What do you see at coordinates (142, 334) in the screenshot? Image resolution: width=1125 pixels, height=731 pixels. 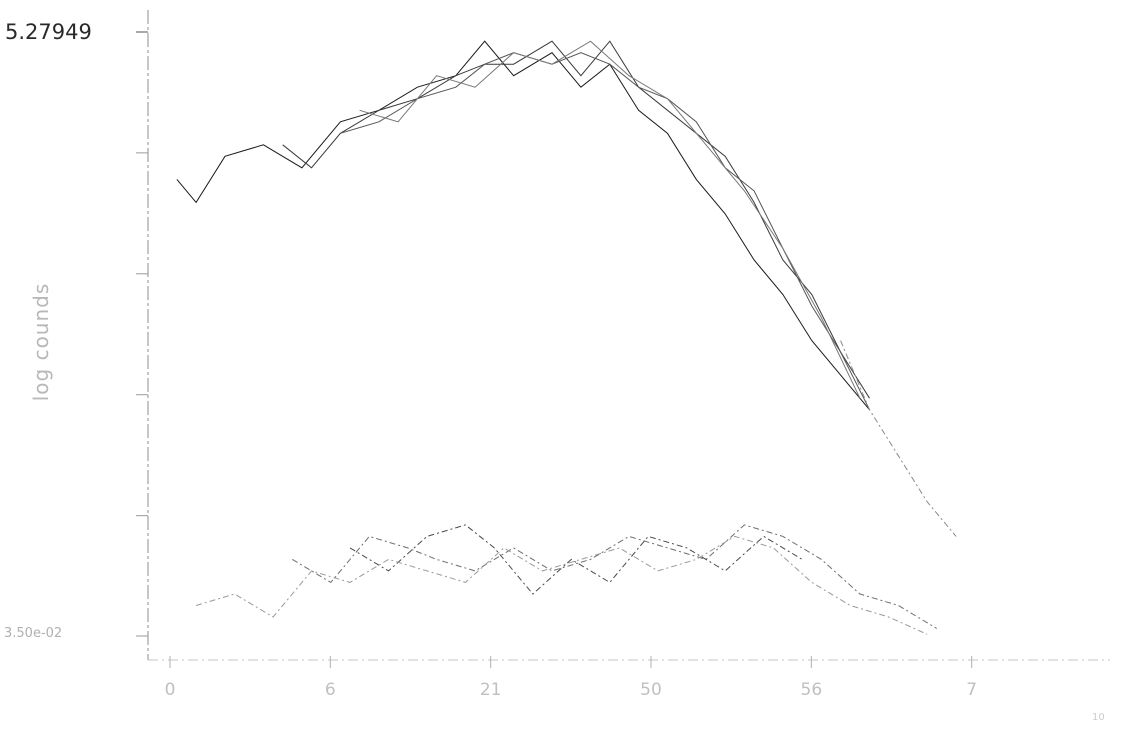 I see `y-ticks` at bounding box center [142, 334].